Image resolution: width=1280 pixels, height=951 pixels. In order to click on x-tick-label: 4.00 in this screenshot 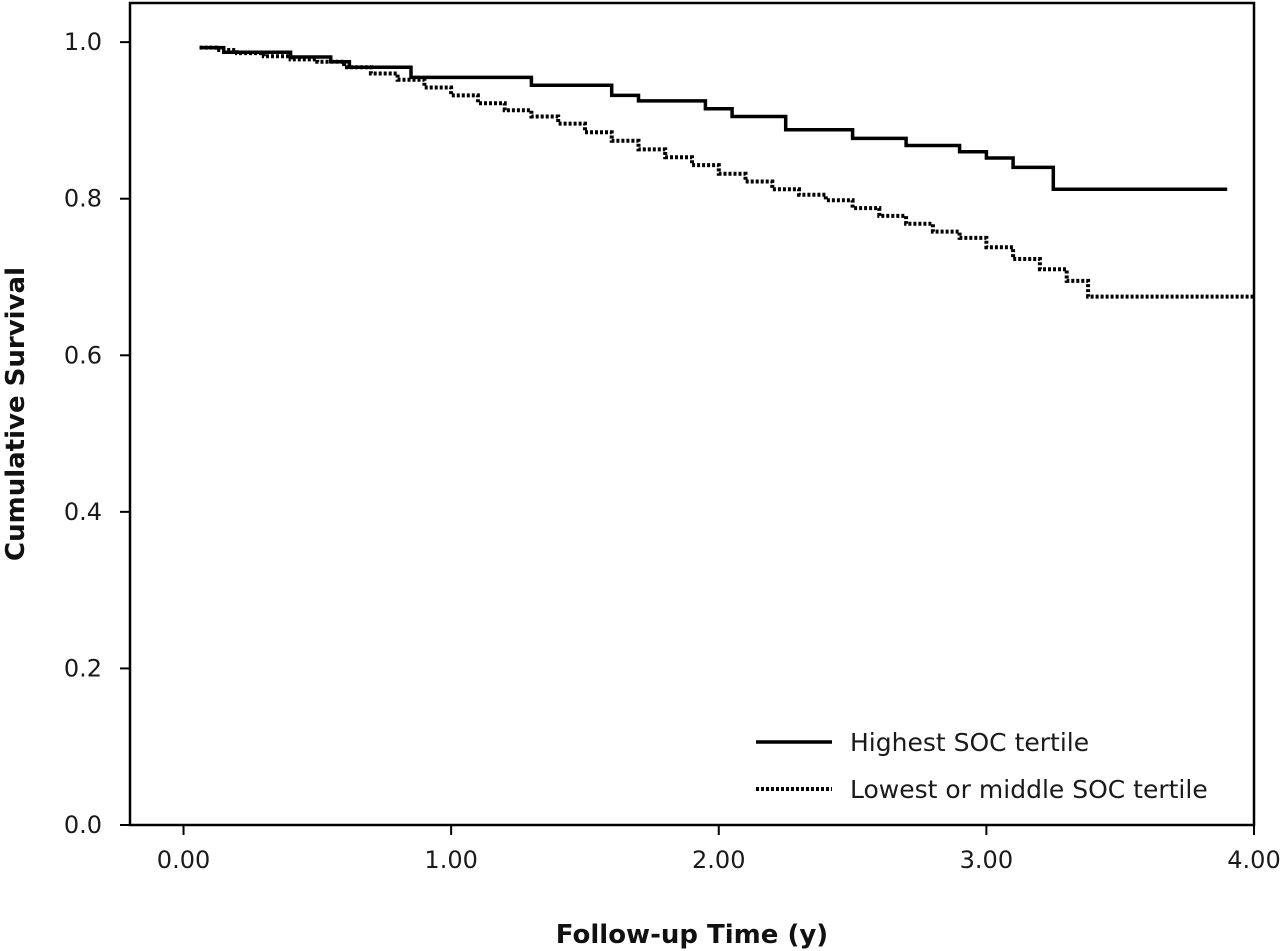, I will do `click(1253, 860)`.